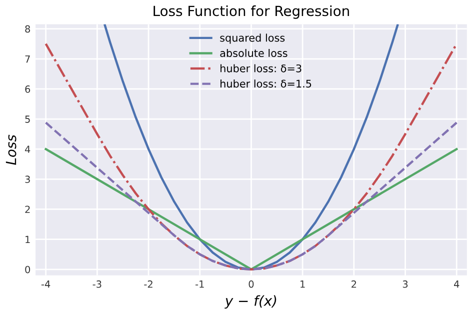 The image size is (474, 324). I want to click on x-tick-label: 4, so click(457, 284).